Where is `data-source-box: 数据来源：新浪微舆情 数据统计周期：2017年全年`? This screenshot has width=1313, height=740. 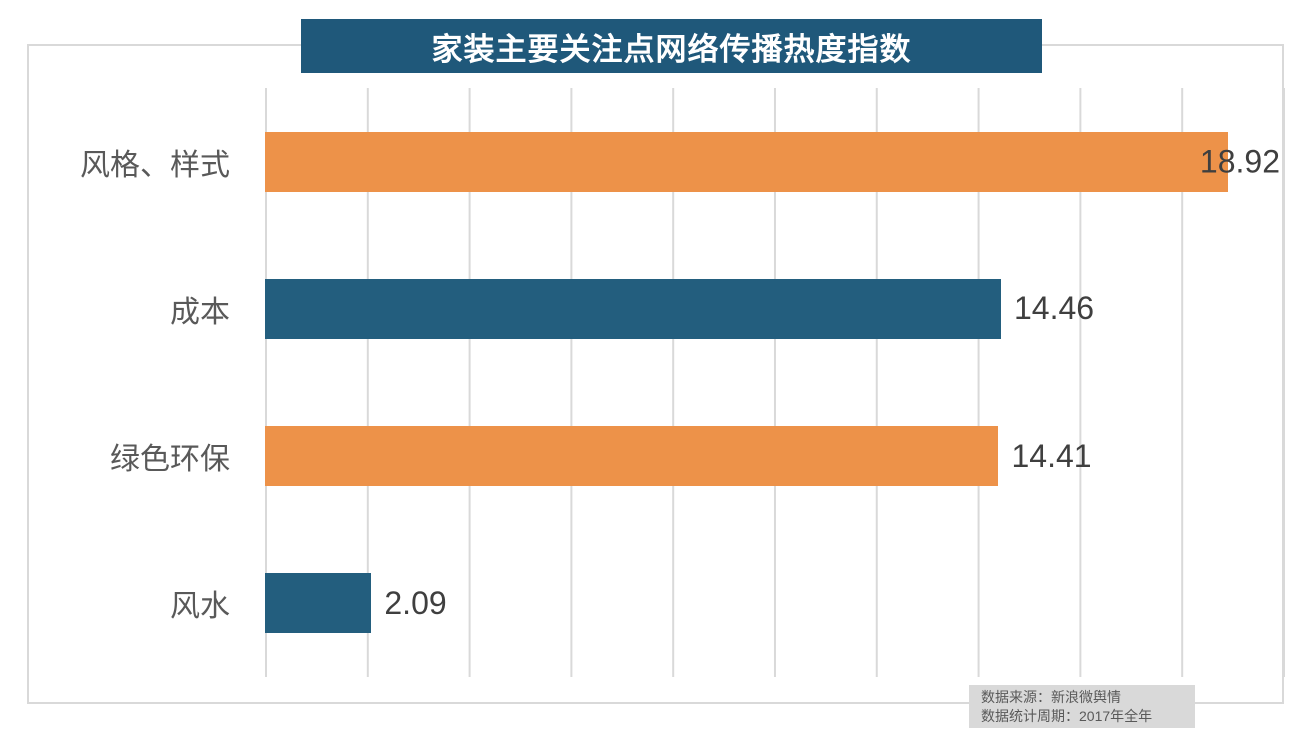
data-source-box: 数据来源：新浪微舆情 数据统计周期：2017年全年 is located at coordinates (1082, 706).